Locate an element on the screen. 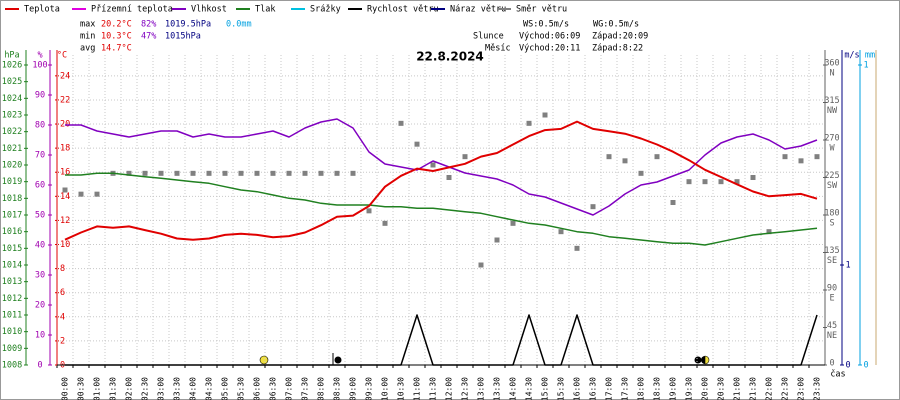 The width and height of the screenshot is (900, 400). x-tick-label: 06:30 is located at coordinates (273, 388).